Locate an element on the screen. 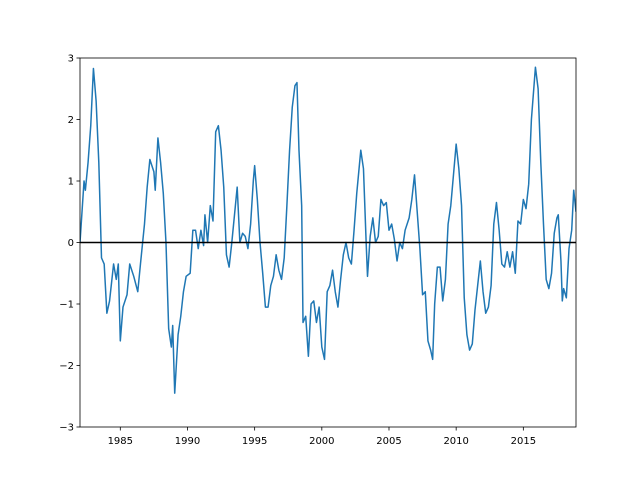 The image size is (640, 480). y-tick-label: −2 is located at coordinates (66, 366).